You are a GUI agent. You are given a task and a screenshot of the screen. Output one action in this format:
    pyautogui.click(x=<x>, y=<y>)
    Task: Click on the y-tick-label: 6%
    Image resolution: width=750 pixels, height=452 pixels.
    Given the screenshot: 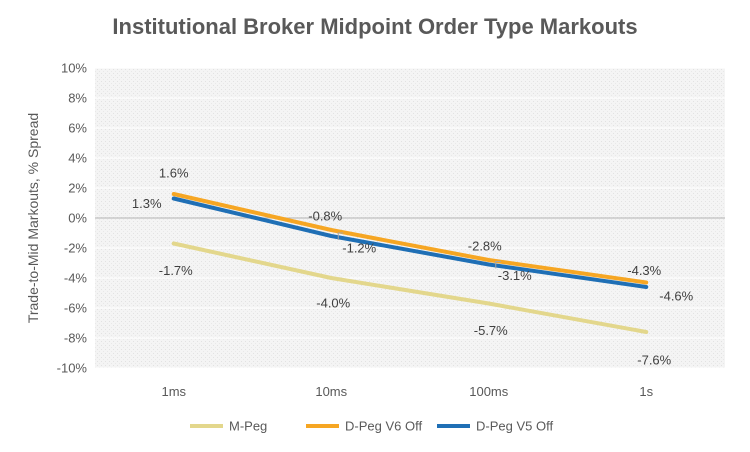 What is the action you would take?
    pyautogui.click(x=77, y=128)
    